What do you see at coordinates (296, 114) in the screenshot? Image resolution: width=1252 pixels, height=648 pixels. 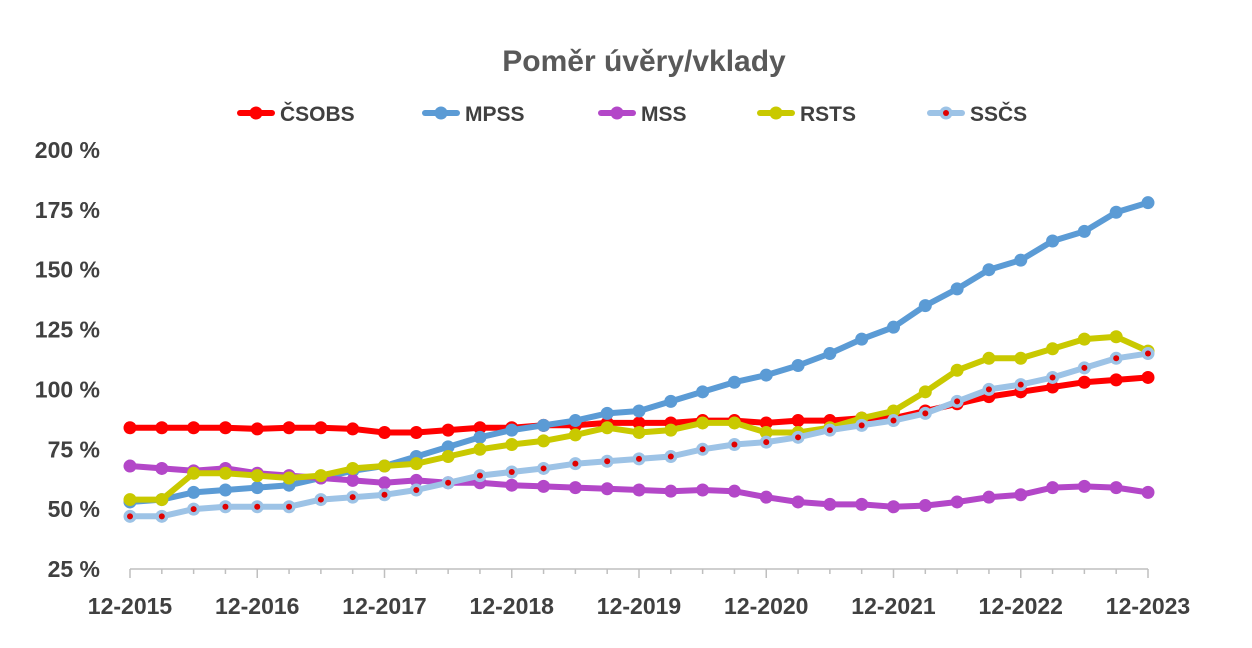 I see `legend-item: ČSOBS` at bounding box center [296, 114].